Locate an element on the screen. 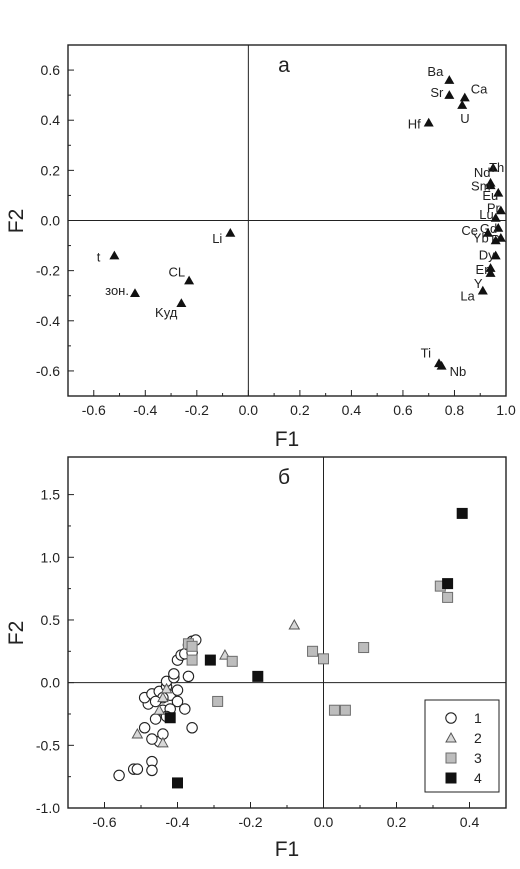 The image size is (520, 869). legend-label-2: 2 is located at coordinates (478, 738).